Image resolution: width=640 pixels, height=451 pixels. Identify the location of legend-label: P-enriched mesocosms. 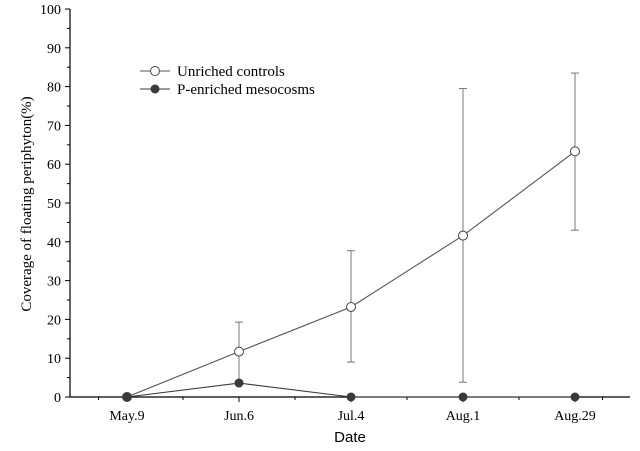
(246, 90).